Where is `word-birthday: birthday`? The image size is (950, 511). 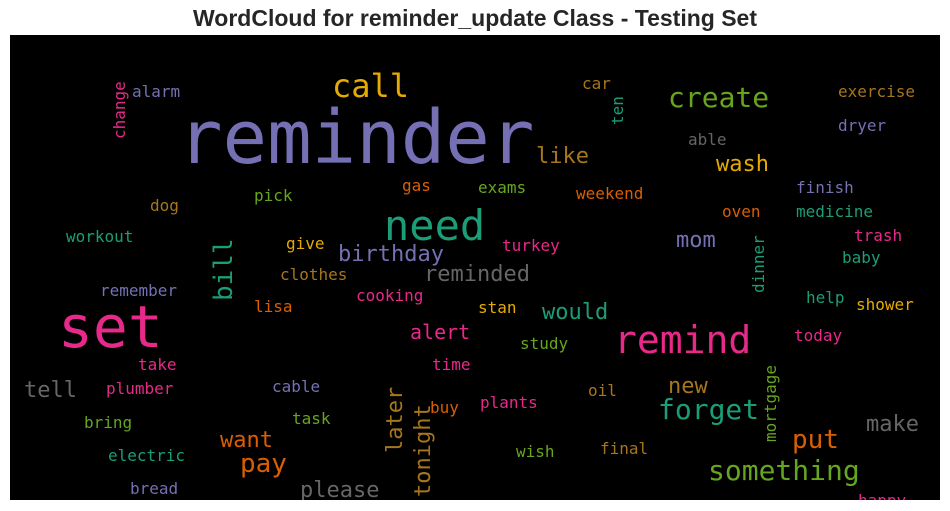 word-birthday: birthday is located at coordinates (391, 254).